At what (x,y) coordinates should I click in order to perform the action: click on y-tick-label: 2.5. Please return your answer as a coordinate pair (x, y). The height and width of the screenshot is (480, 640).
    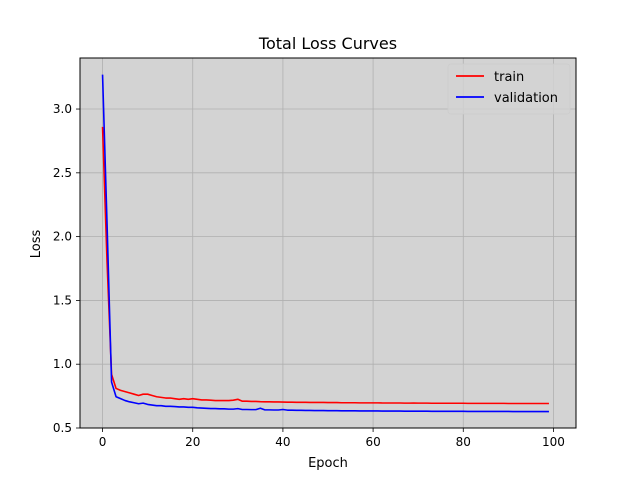
    Looking at the image, I should click on (62, 173).